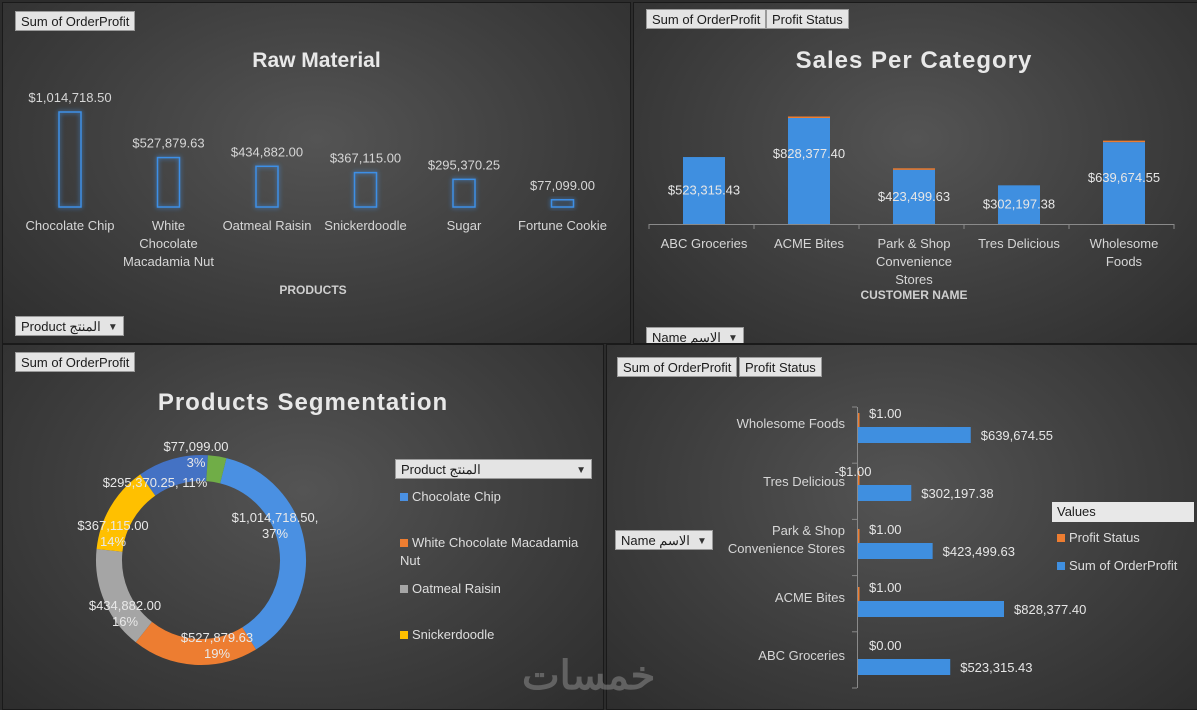 This screenshot has height=710, width=1197. Describe the element at coordinates (1123, 512) in the screenshot. I see `legend-values-header: Values` at that location.